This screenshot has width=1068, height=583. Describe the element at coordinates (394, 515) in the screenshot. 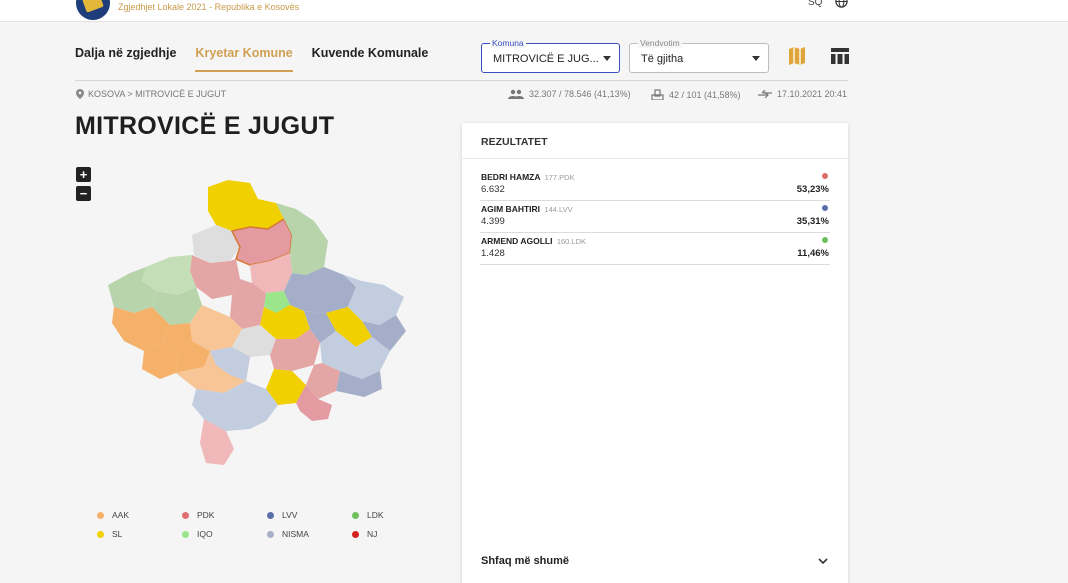

I see `legend-item: LDK` at that location.